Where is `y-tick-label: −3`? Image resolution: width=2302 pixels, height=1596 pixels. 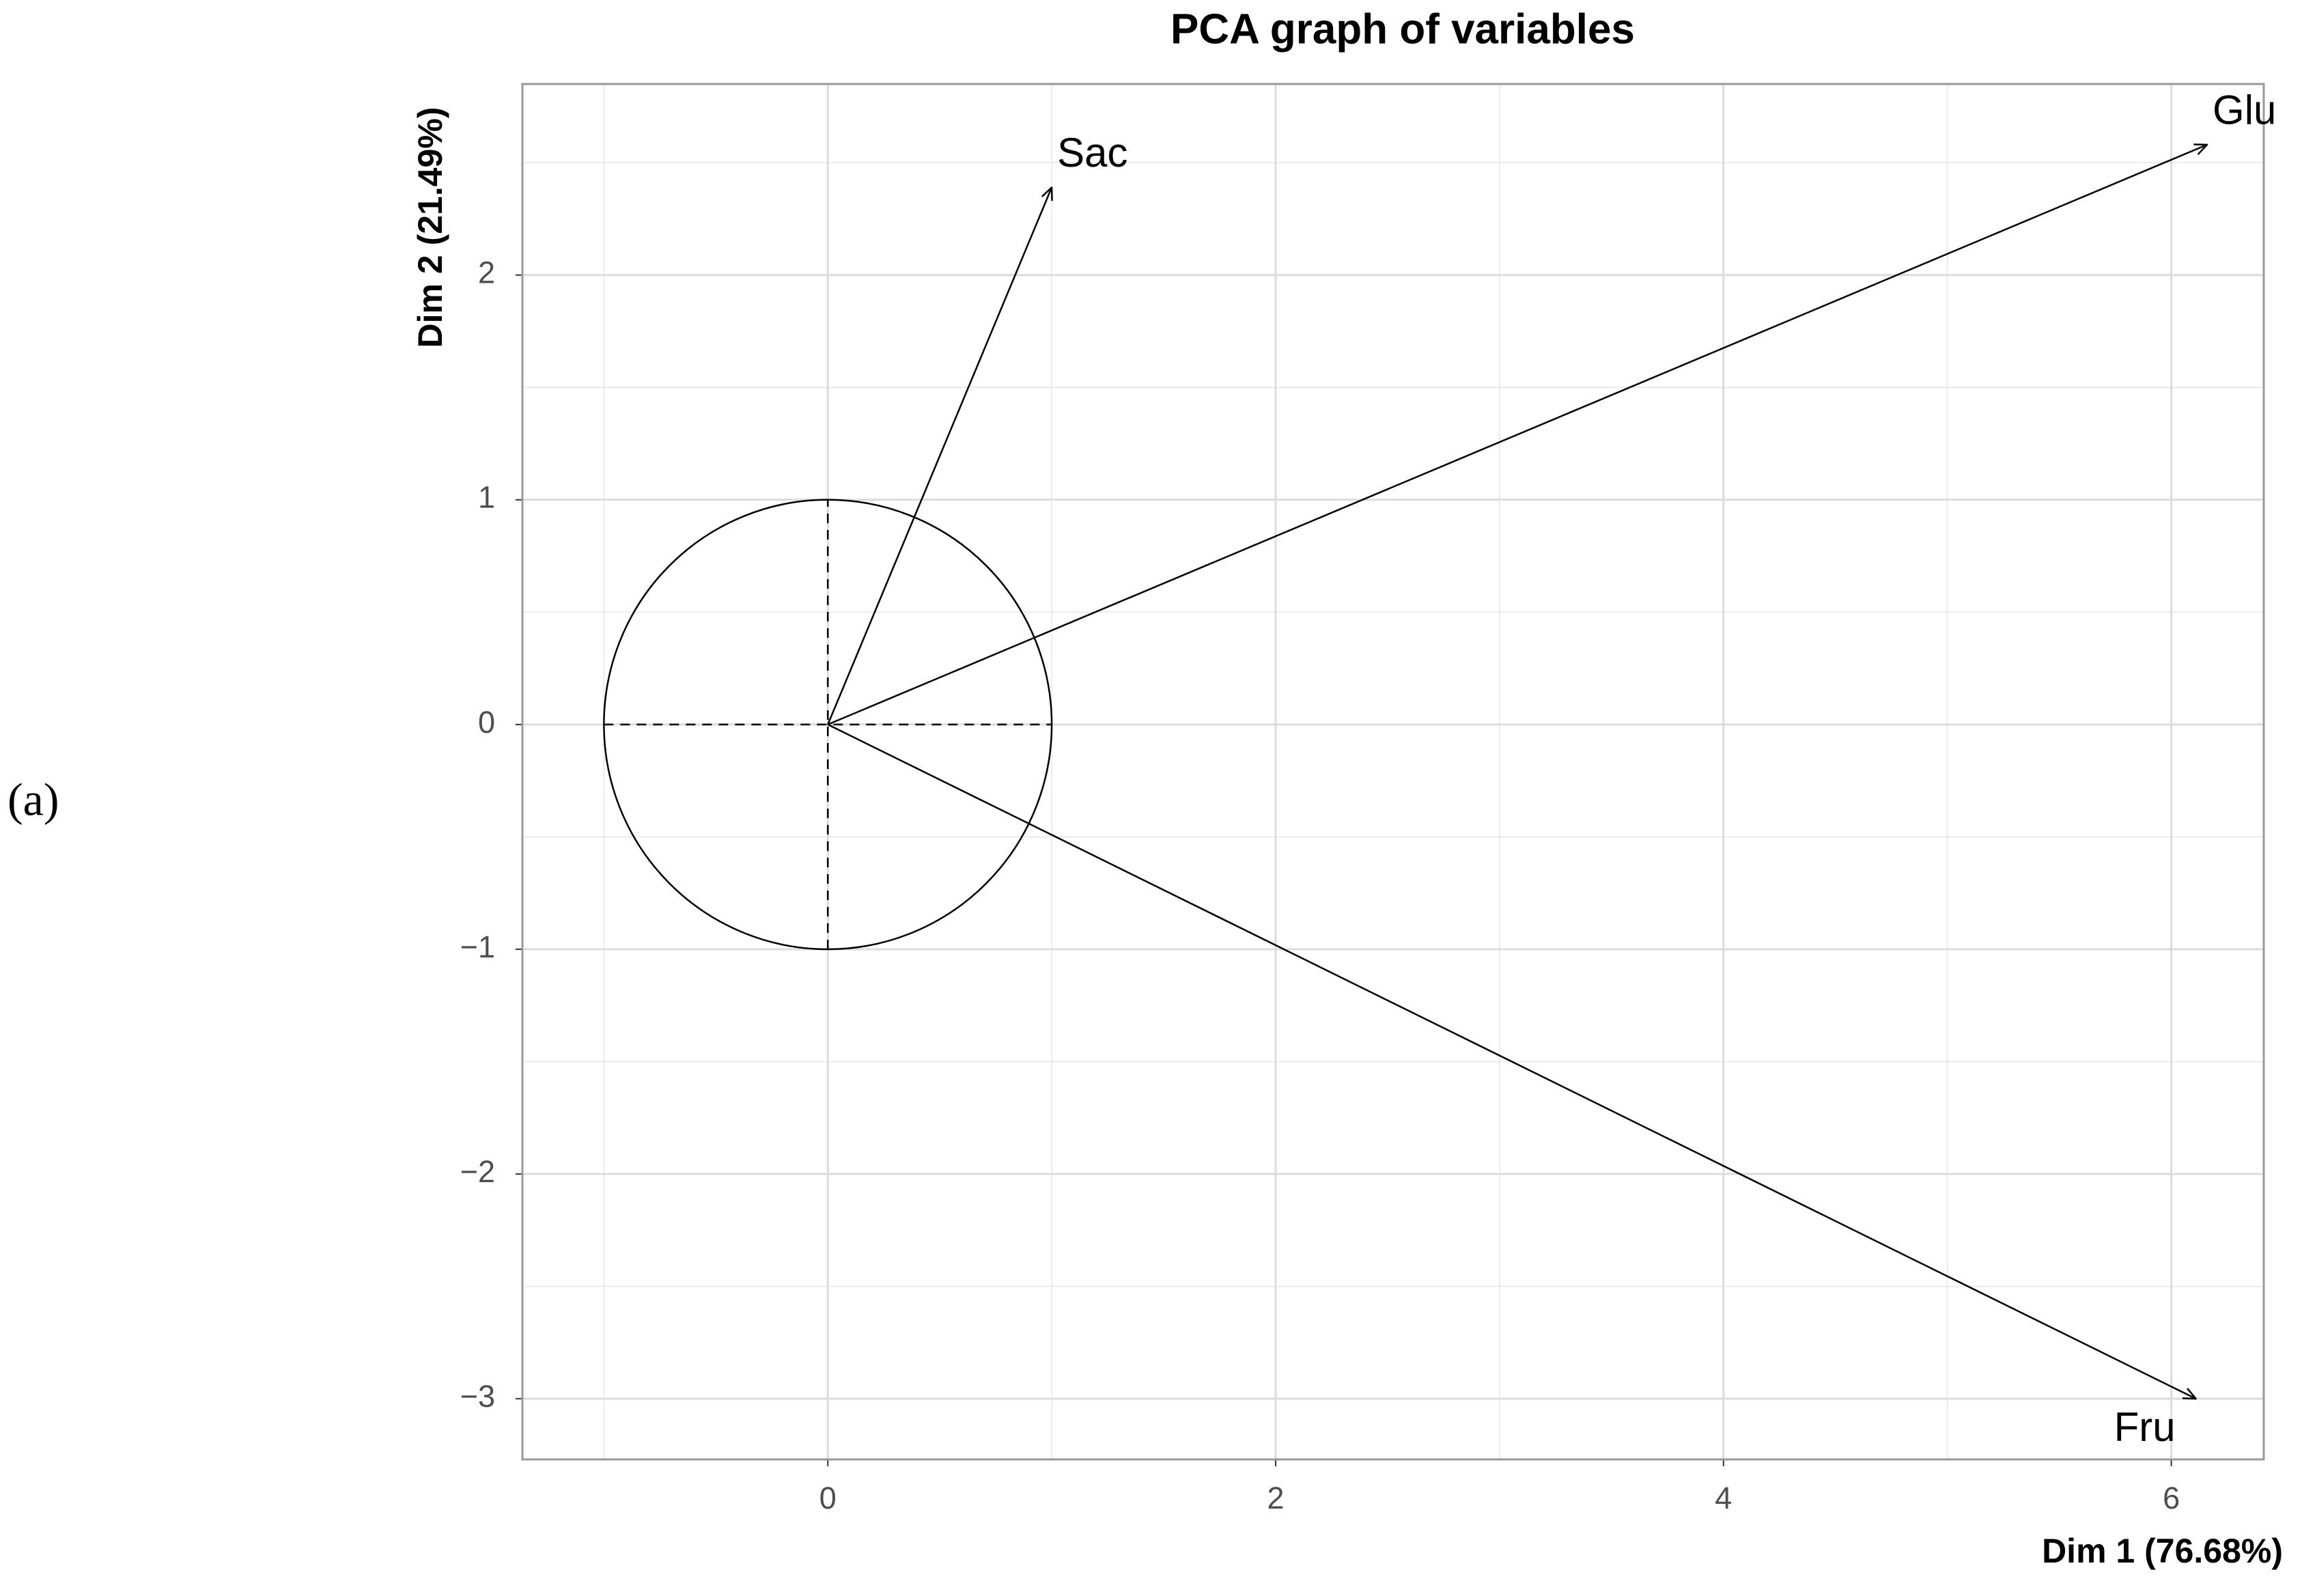 y-tick-label: −3 is located at coordinates (478, 1396).